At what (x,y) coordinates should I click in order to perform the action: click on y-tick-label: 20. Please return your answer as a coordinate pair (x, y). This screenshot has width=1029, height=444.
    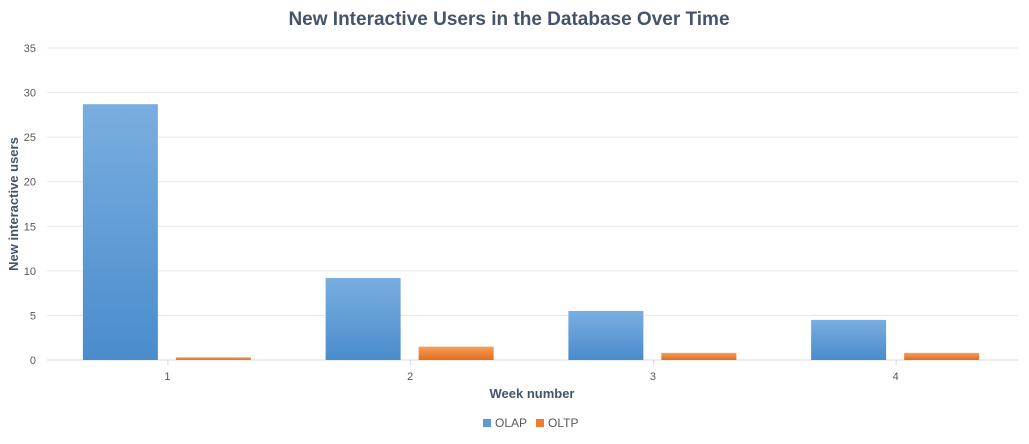
    Looking at the image, I should click on (30, 183).